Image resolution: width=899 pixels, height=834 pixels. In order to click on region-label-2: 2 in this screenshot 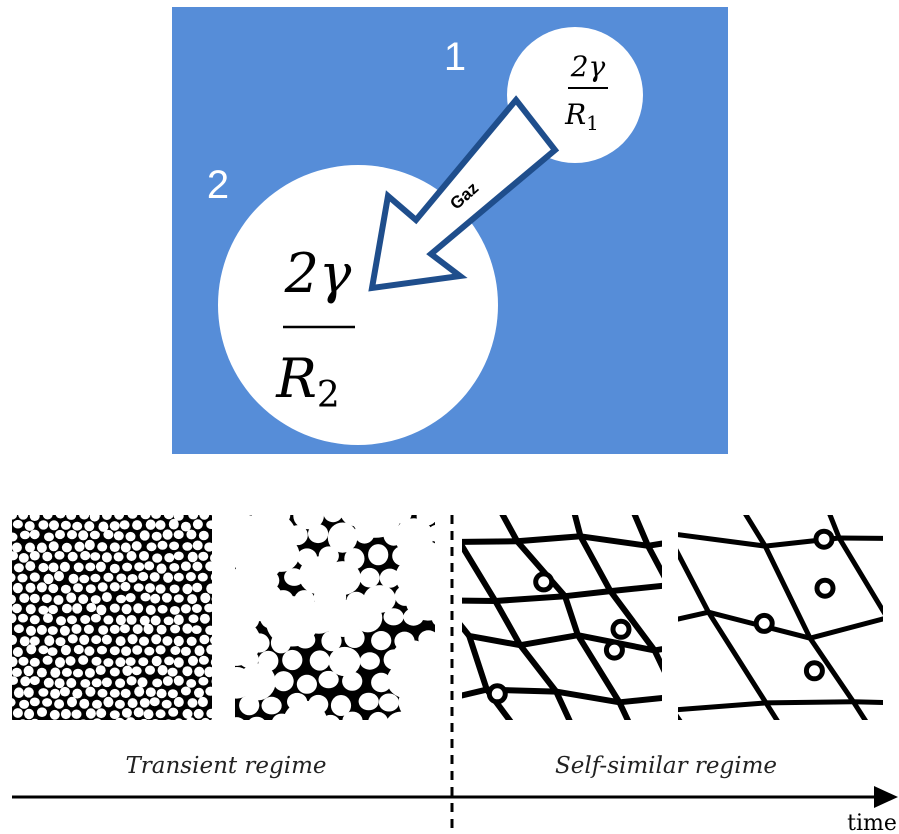, I will do `click(218, 185)`.